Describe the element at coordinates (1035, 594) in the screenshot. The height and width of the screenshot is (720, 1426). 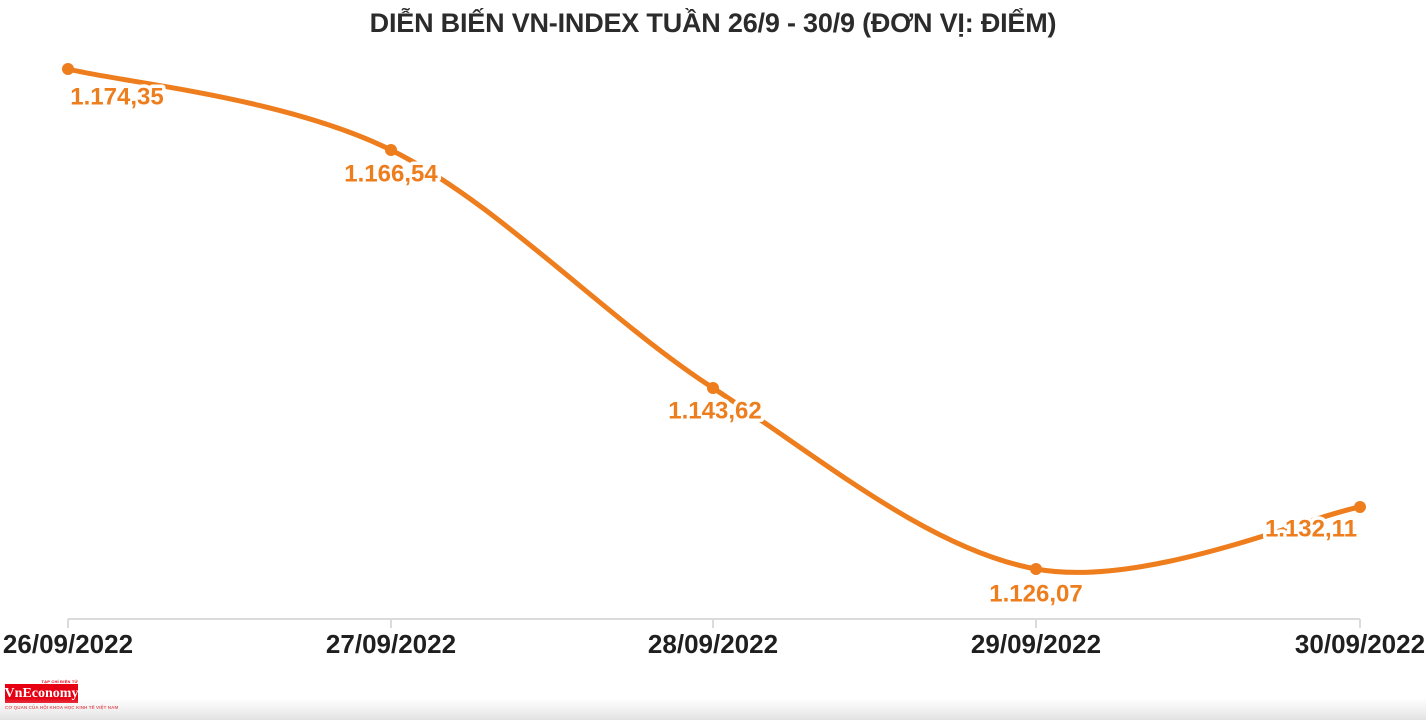
I see `value-label: 1.126,07` at that location.